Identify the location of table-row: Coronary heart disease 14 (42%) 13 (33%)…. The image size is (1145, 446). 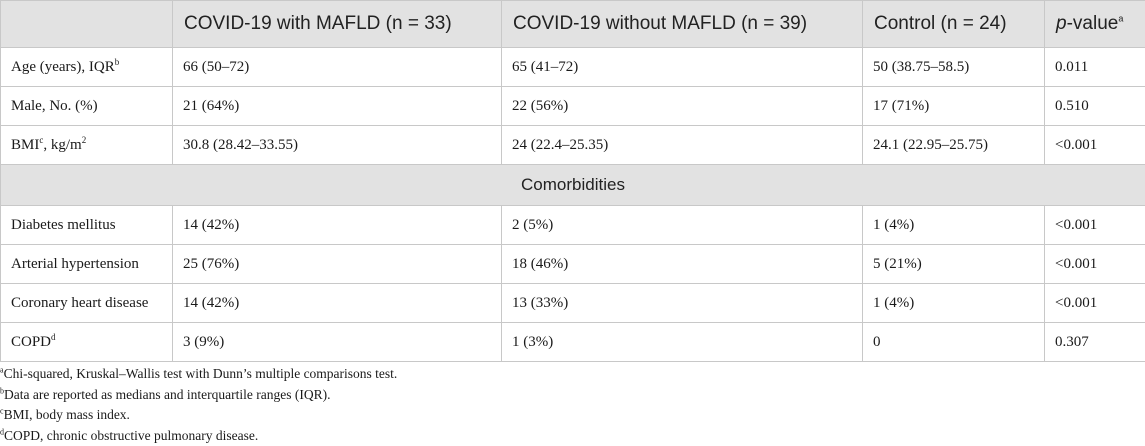
(572, 303).